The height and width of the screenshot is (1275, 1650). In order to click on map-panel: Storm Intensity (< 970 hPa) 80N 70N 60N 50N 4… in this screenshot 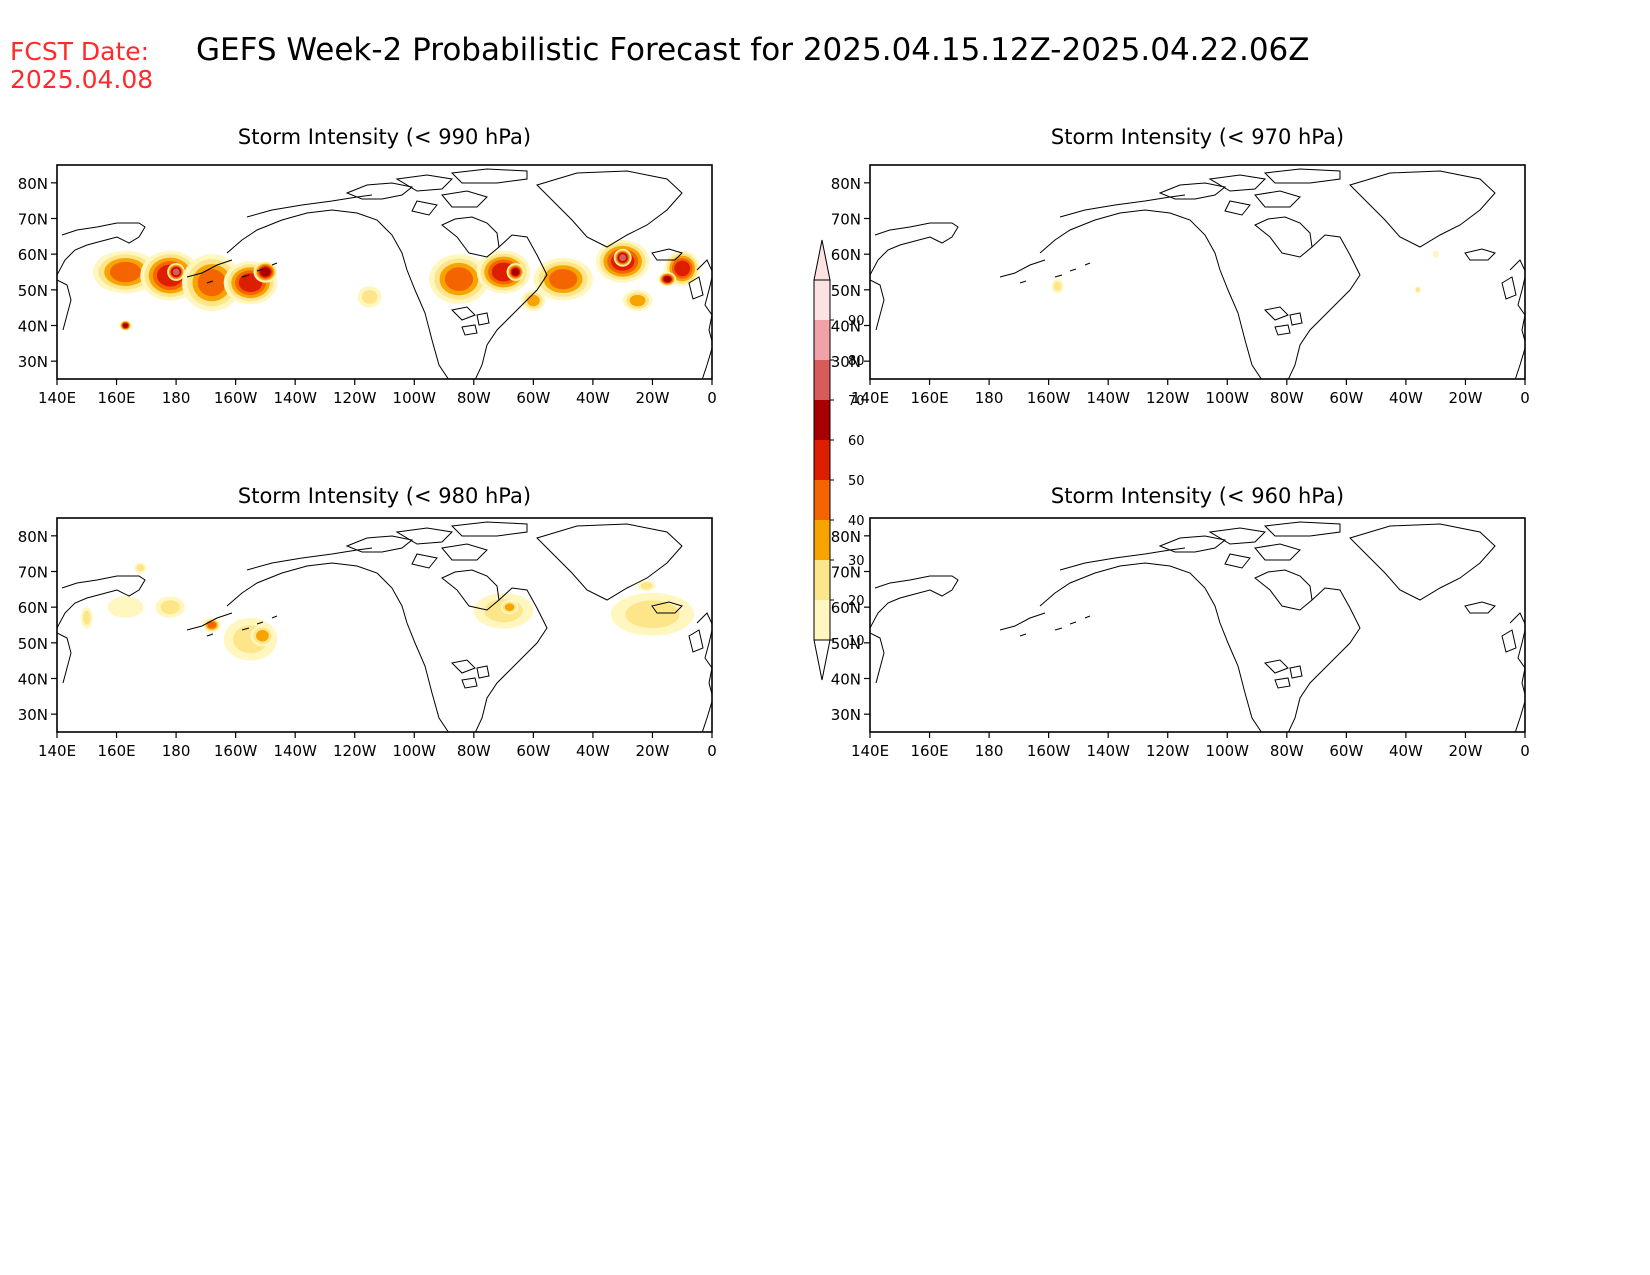, I will do `click(1180, 266)`.